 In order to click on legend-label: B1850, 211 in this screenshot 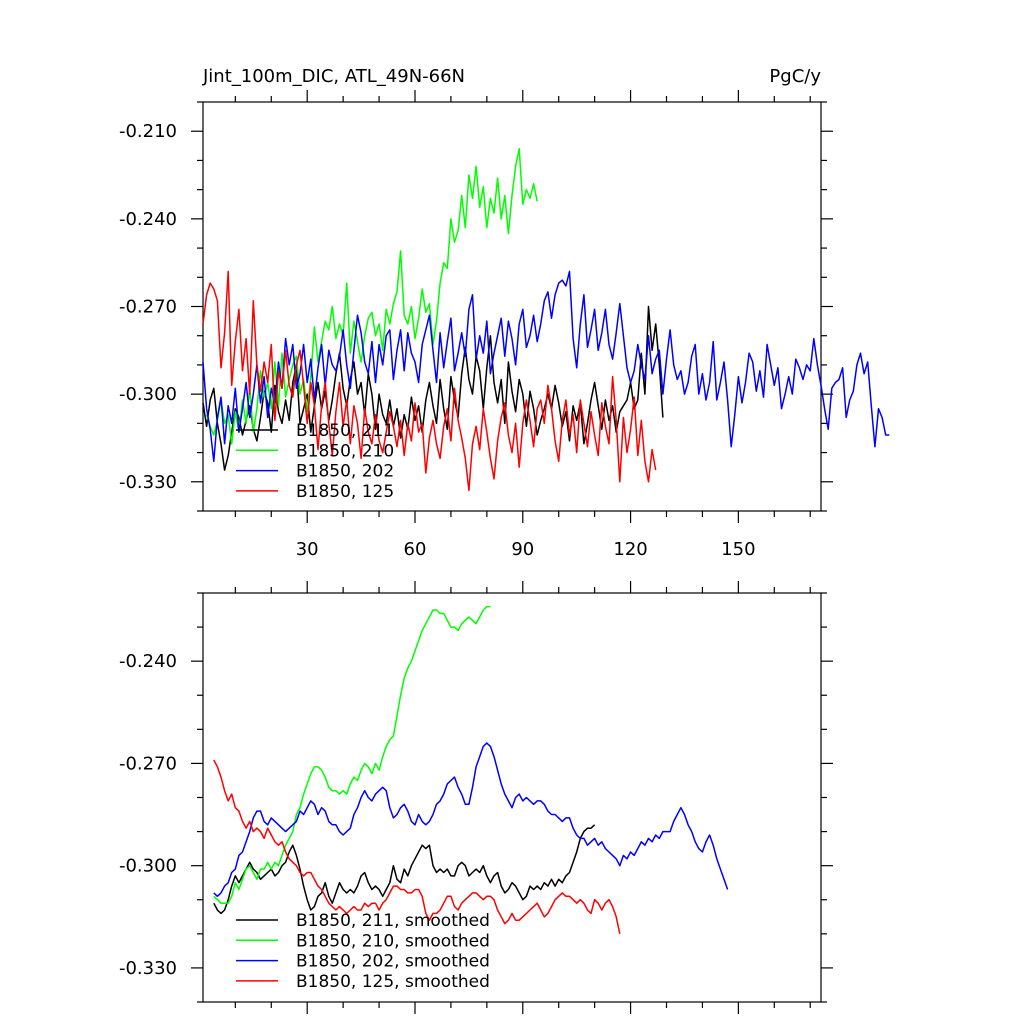, I will do `click(345, 431)`.